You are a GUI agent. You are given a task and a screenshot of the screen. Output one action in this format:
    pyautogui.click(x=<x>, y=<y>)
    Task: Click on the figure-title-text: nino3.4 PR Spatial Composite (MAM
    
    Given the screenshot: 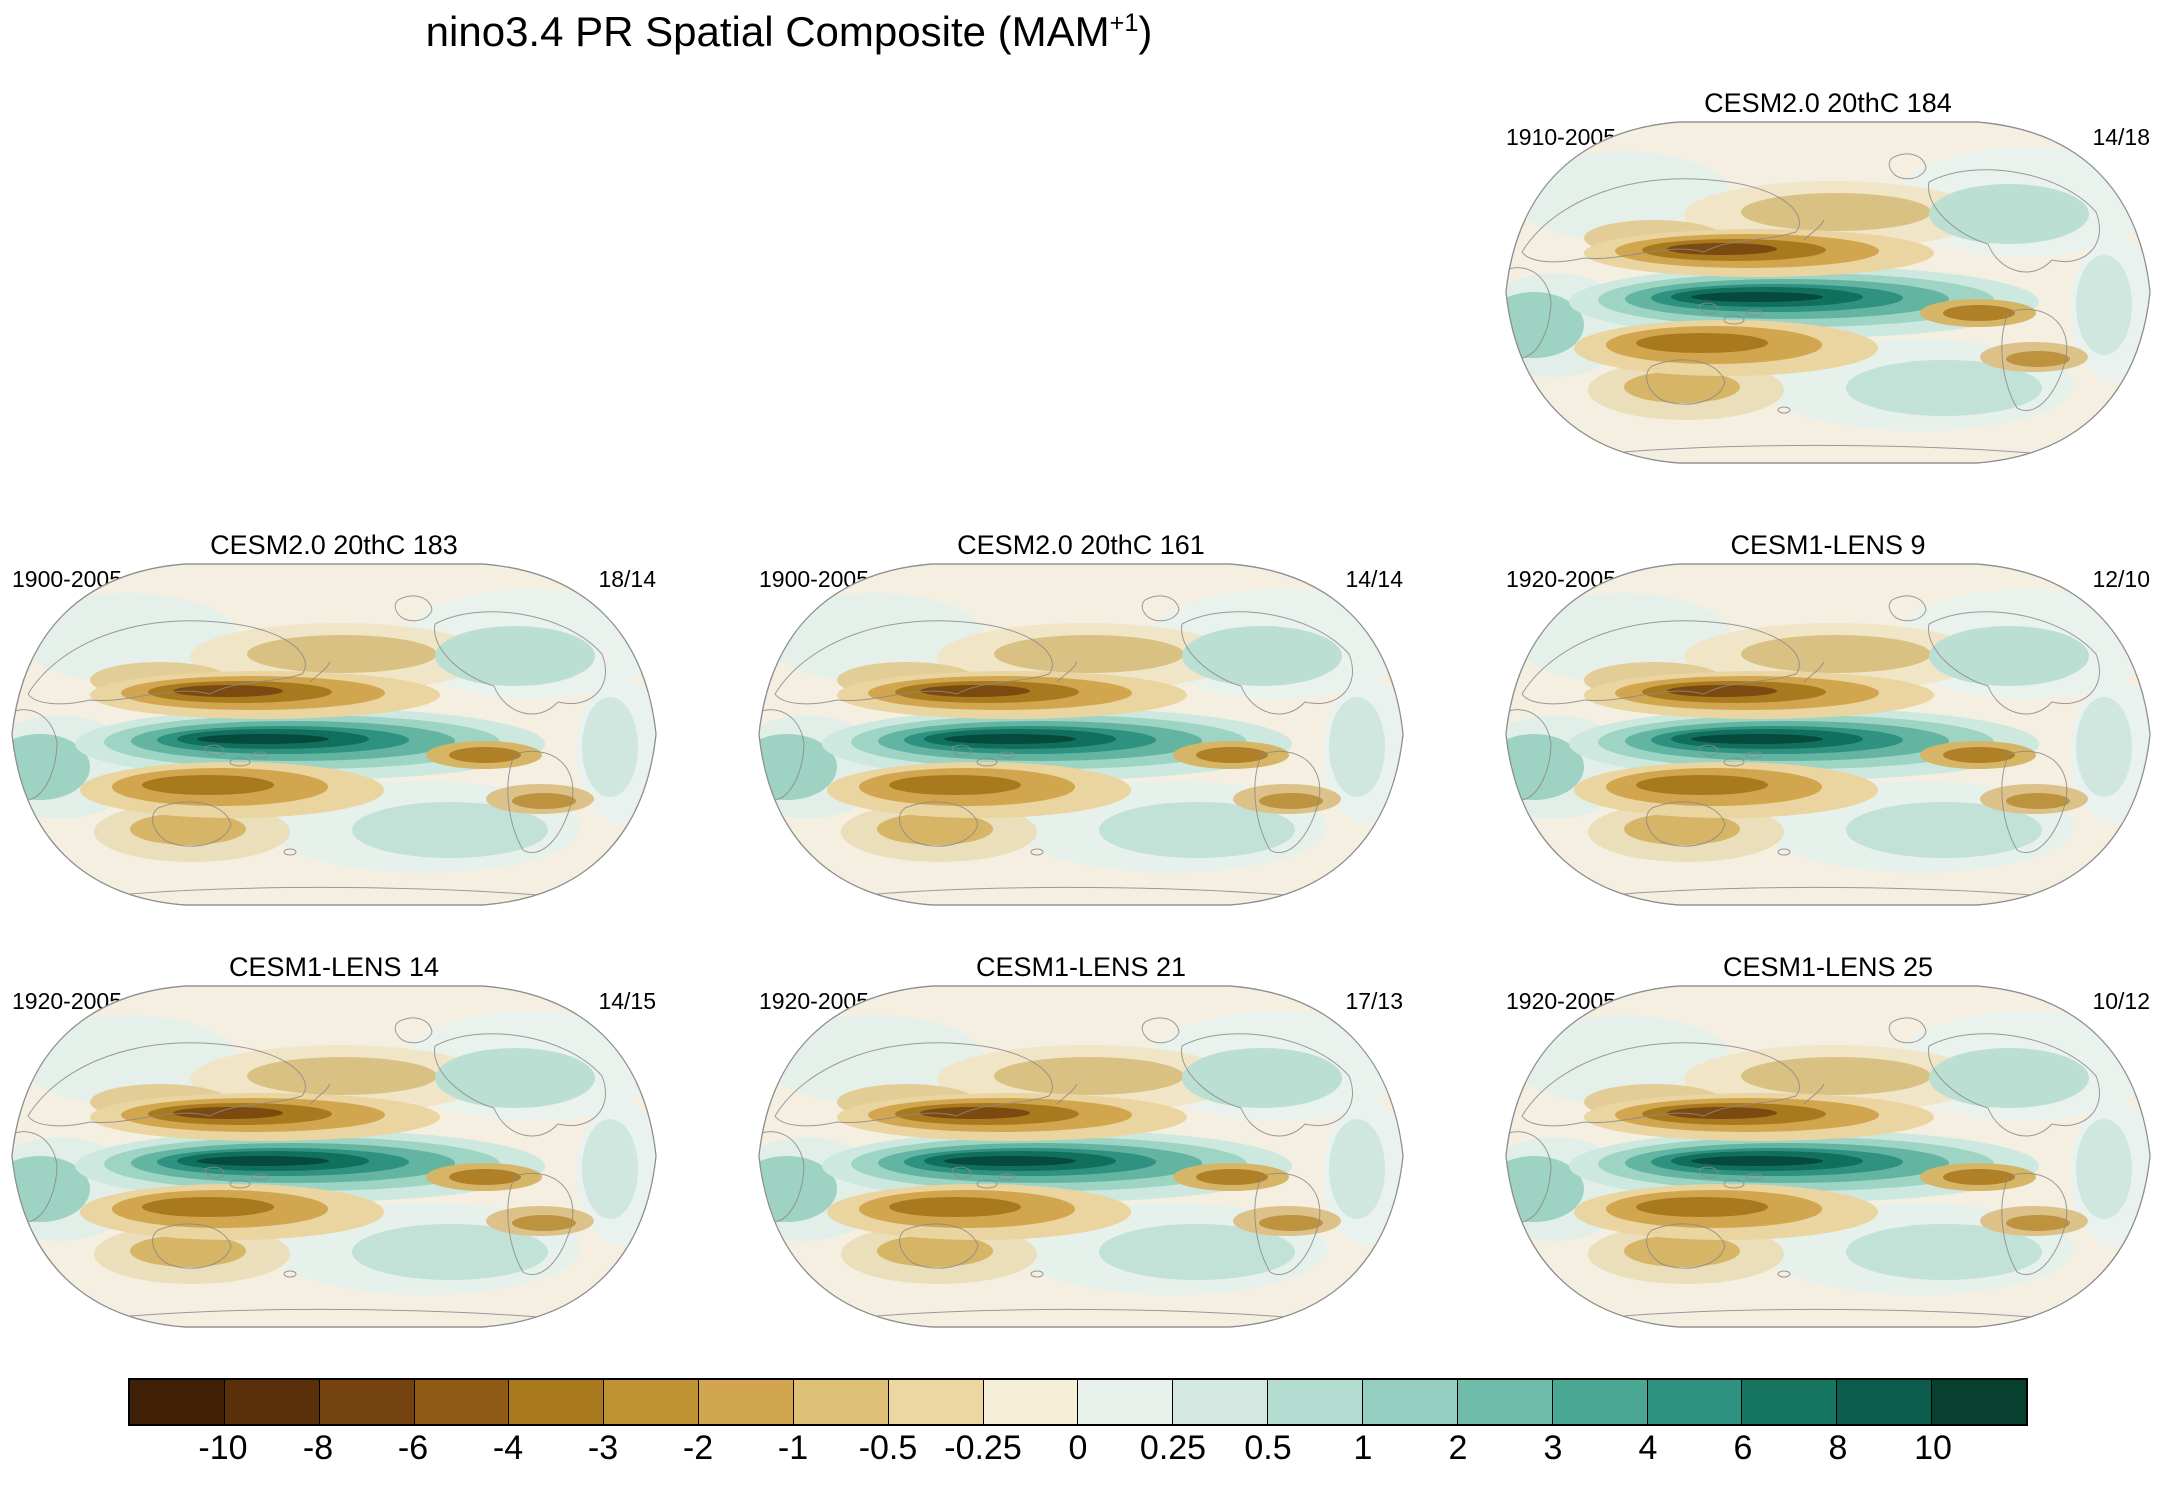 What is the action you would take?
    pyautogui.click(x=767, y=31)
    